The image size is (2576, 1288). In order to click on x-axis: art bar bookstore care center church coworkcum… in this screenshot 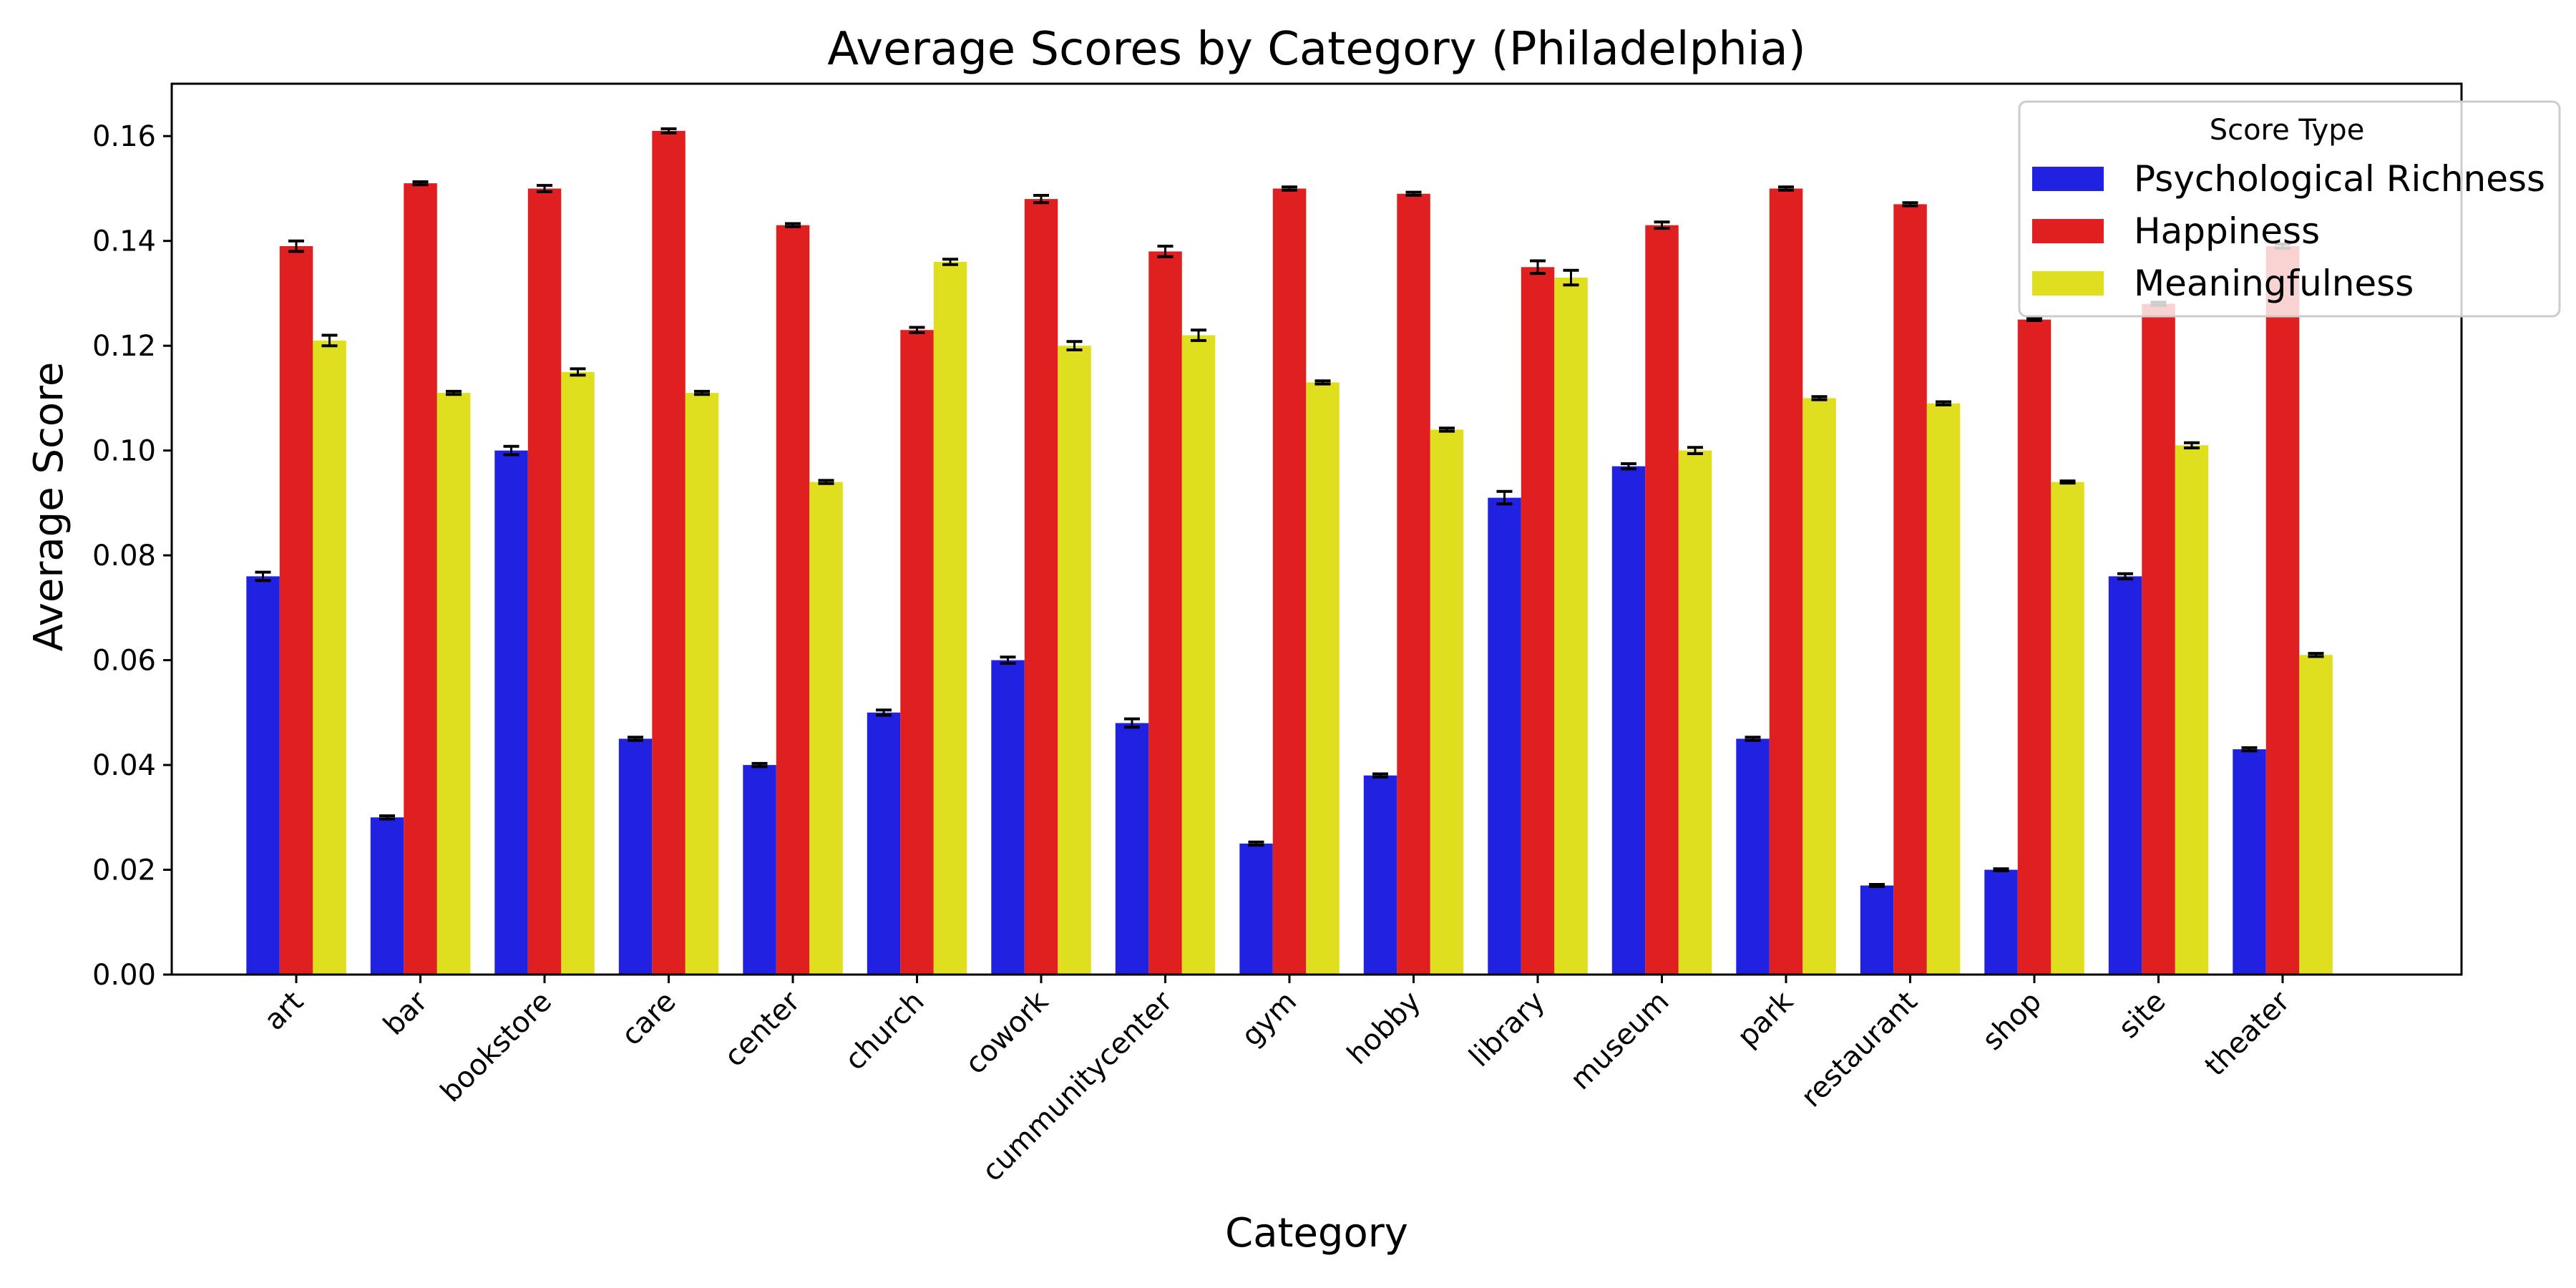, I will do `click(1277, 1081)`.